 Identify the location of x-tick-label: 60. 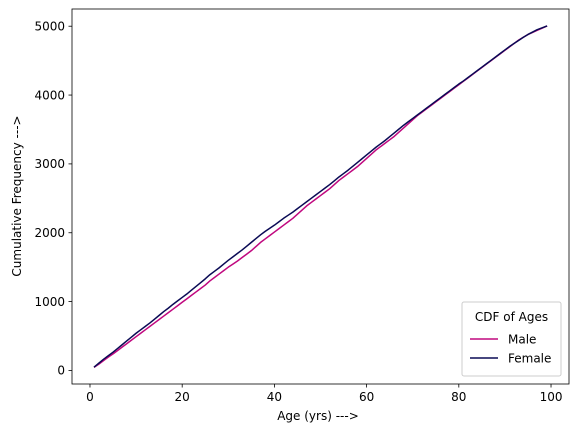
(366, 397).